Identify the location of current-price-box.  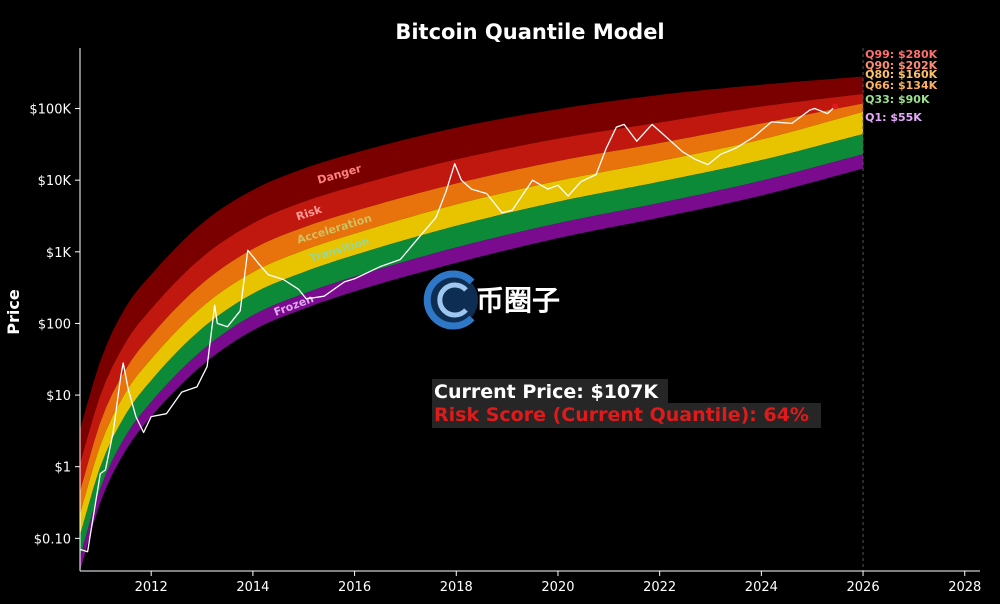
(550, 391).